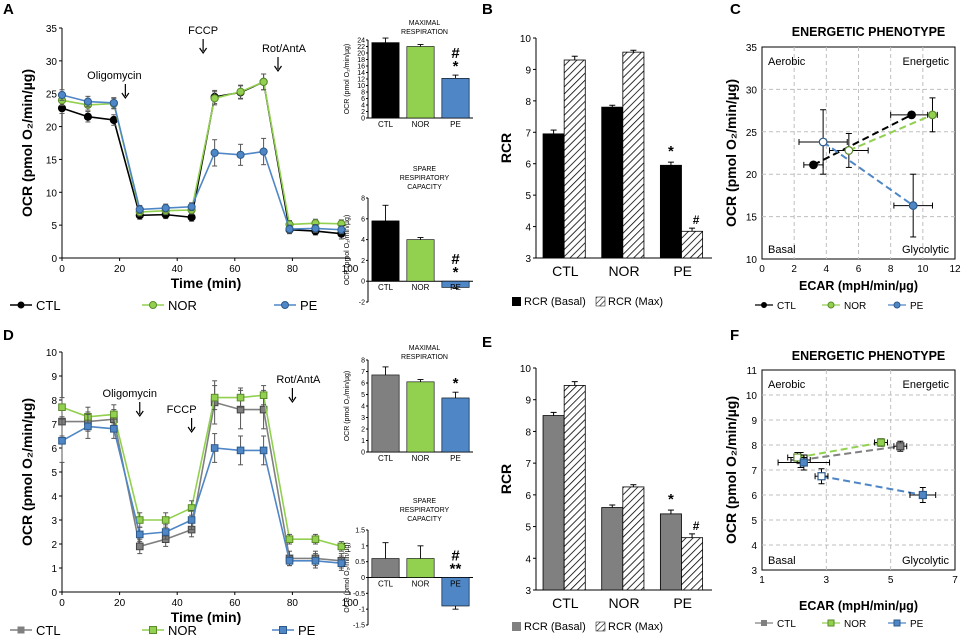 This screenshot has height=640, width=964. What do you see at coordinates (284, 49) in the screenshot?
I see `annotation-rot-anta: Rot/AntA` at bounding box center [284, 49].